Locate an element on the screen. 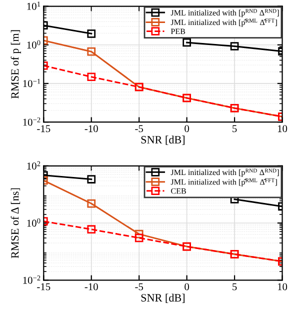 Image resolution: width=291 pixels, height=313 pixels. y-tick-label: 10$^{−1}$ is located at coordinates (31, 83).